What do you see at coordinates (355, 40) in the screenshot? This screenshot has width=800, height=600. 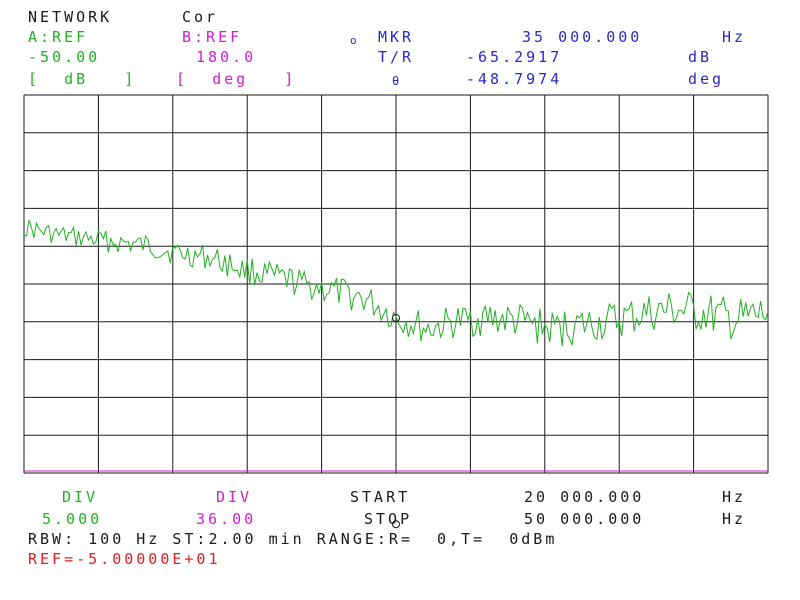 I see `marker-symbol-icon: o` at bounding box center [355, 40].